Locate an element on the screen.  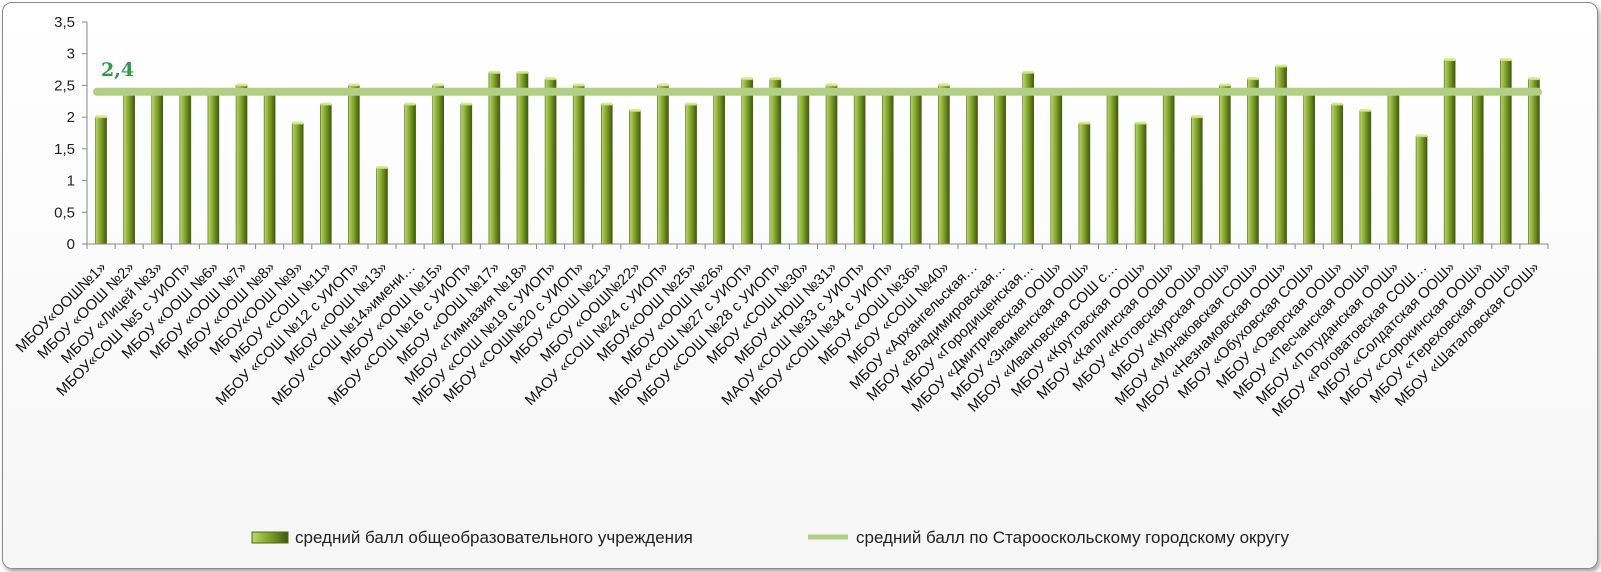
legend-bar-swatch is located at coordinates (270, 537).